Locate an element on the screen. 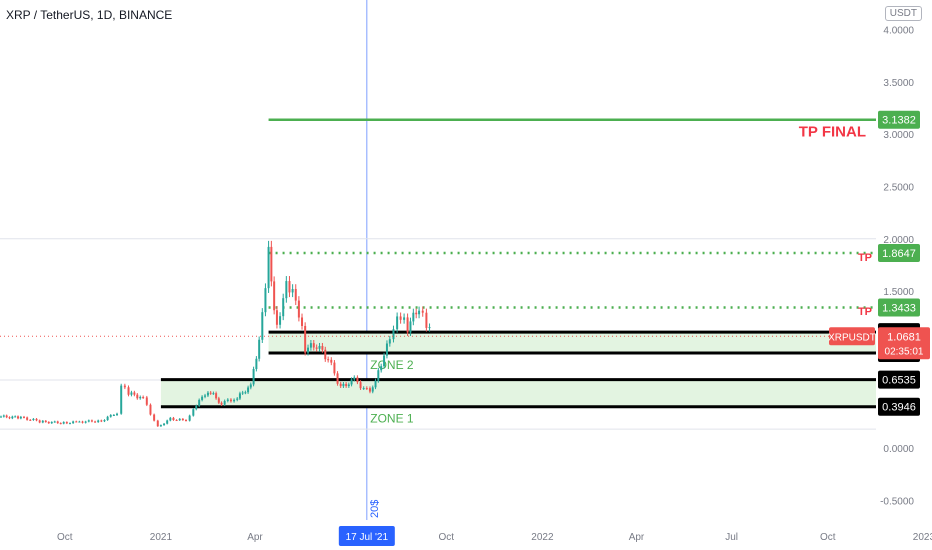  level-axis-badge-label: 1.8647 is located at coordinates (899, 254).